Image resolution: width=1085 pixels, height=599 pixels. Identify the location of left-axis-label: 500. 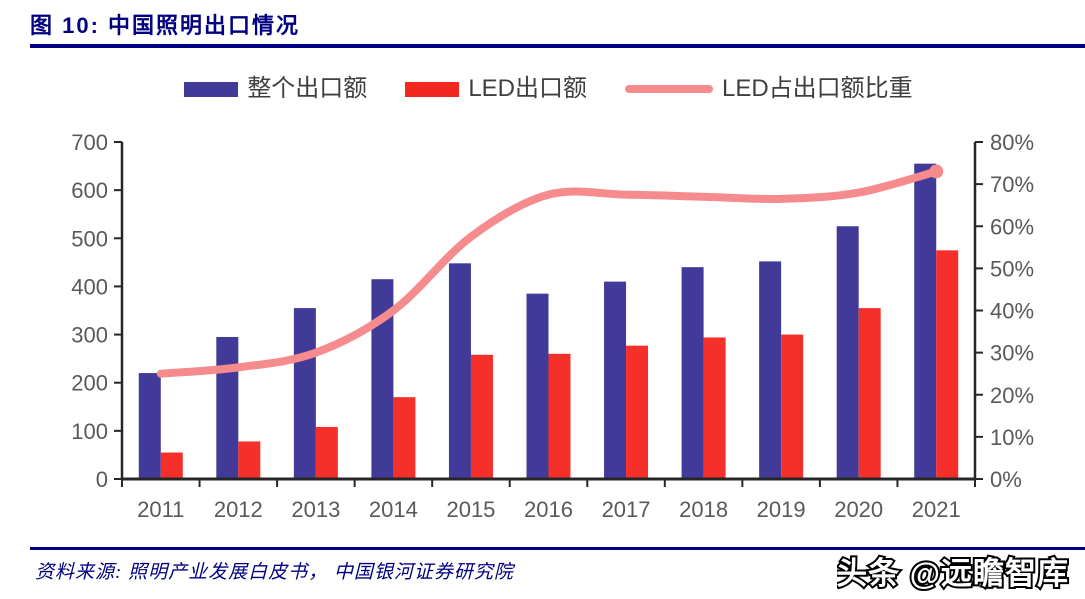
(89, 238).